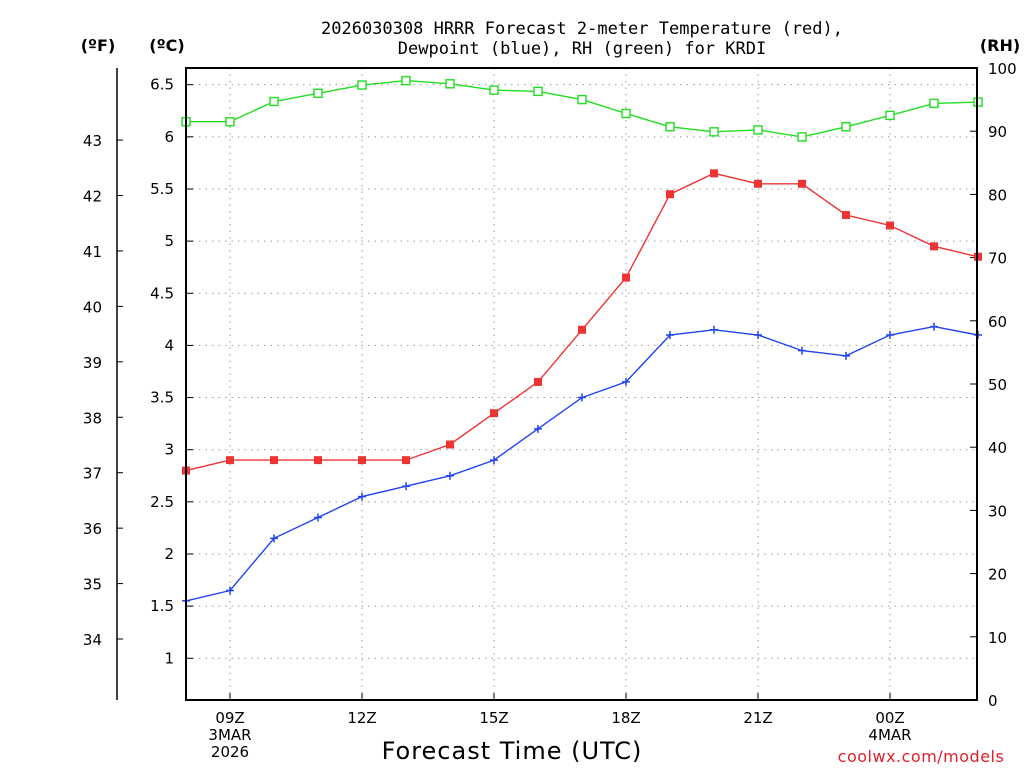 The width and height of the screenshot is (1024, 768). Describe the element at coordinates (997, 195) in the screenshot. I see `rh-tick-label: 80` at that location.